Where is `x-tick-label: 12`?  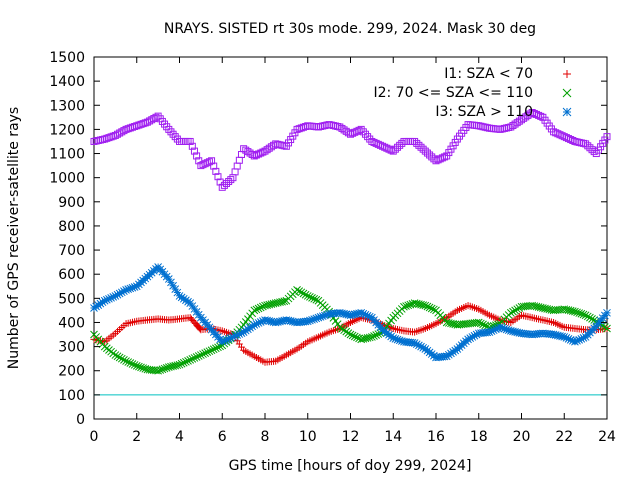
x-tick-label: 12 is located at coordinates (351, 437).